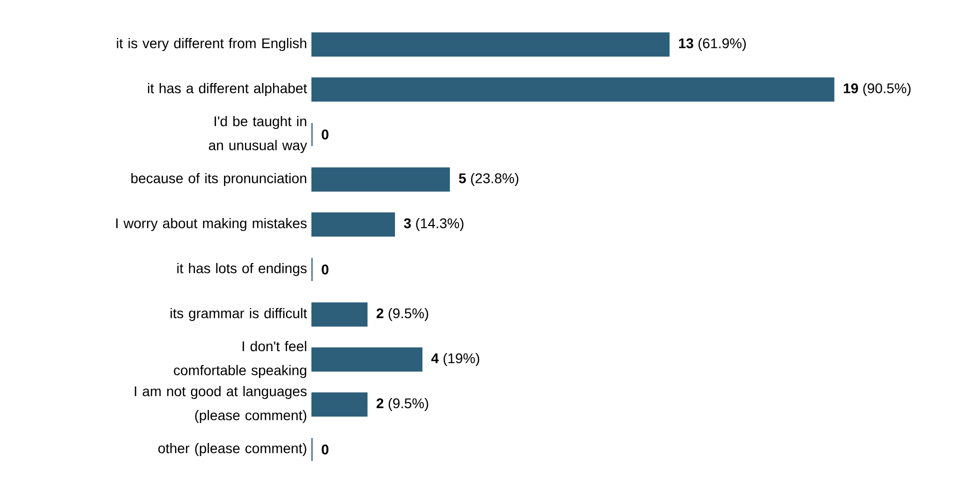  Describe the element at coordinates (240, 359) in the screenshot. I see `y-tick-label: I don't feel comfortable speaking` at that location.